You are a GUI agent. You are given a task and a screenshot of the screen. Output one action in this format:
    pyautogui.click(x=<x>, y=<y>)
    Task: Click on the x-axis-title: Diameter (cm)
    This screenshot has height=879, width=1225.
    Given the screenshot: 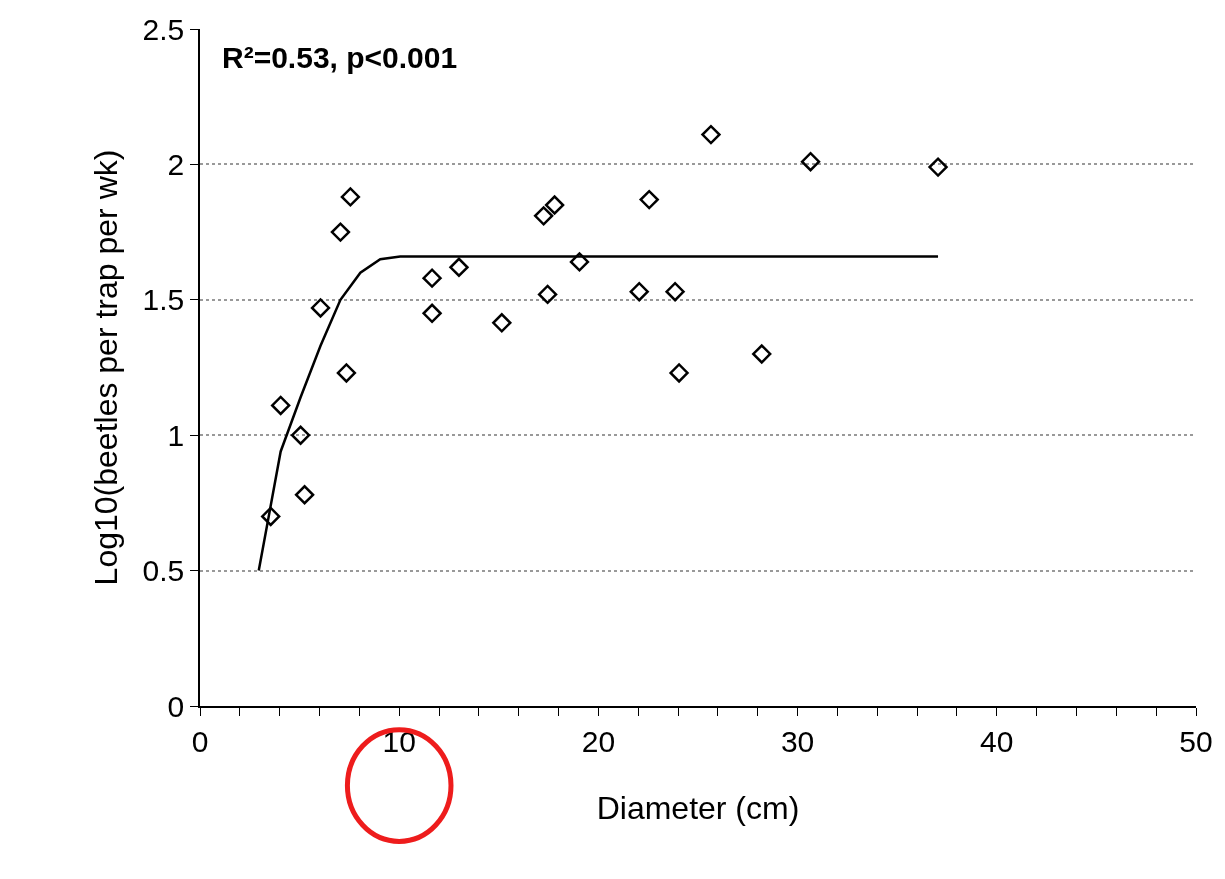 What is the action you would take?
    pyautogui.click(x=698, y=808)
    